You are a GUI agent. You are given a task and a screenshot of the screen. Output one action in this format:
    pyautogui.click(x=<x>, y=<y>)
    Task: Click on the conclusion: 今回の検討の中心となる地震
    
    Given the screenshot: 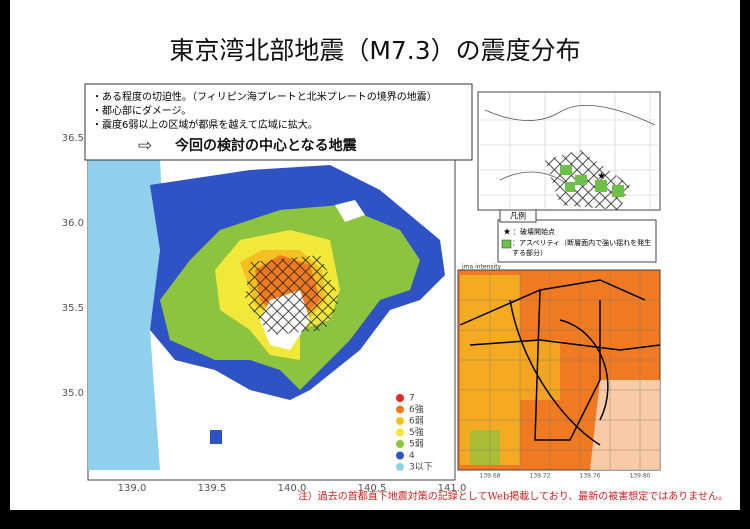 What is the action you would take?
    pyautogui.click(x=266, y=145)
    